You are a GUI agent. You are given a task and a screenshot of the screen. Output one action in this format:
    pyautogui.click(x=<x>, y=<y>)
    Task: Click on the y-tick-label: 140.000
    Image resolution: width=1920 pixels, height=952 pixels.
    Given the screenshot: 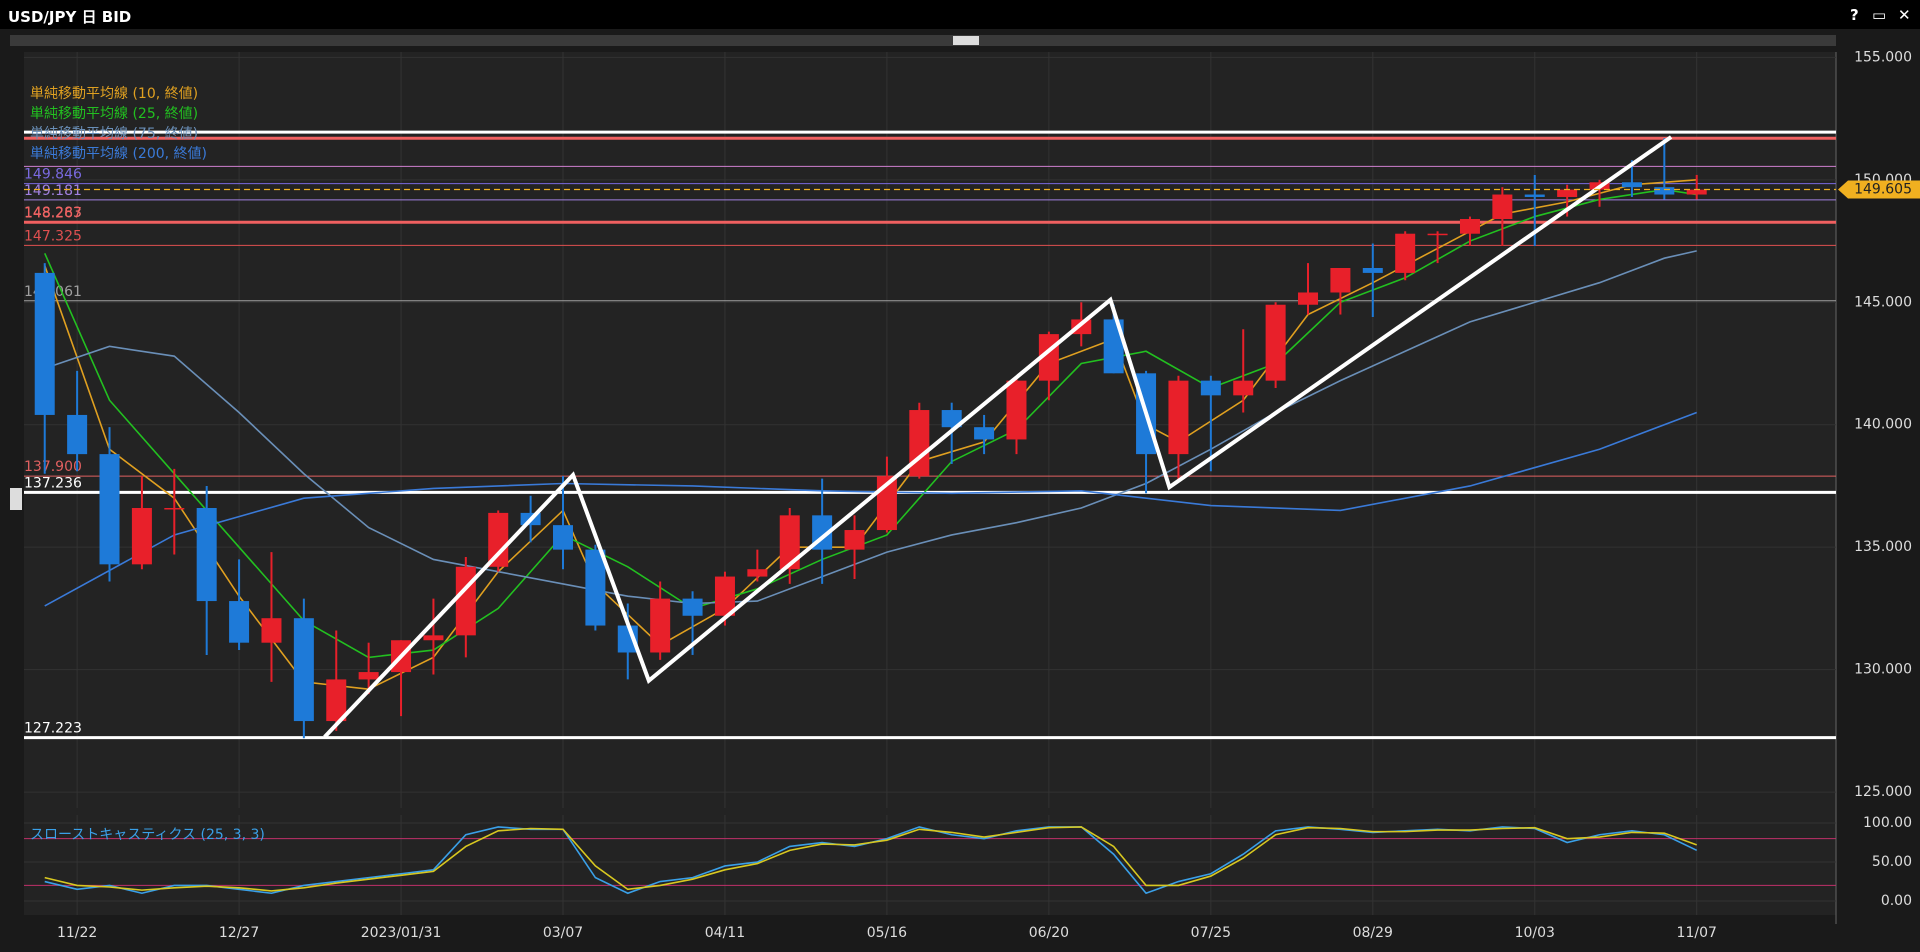 What is the action you would take?
    pyautogui.click(x=1883, y=425)
    